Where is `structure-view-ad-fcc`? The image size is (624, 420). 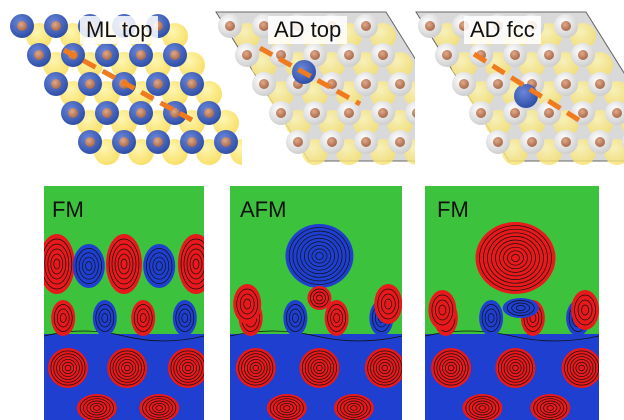 structure-view-ad-fcc is located at coordinates (519, 88).